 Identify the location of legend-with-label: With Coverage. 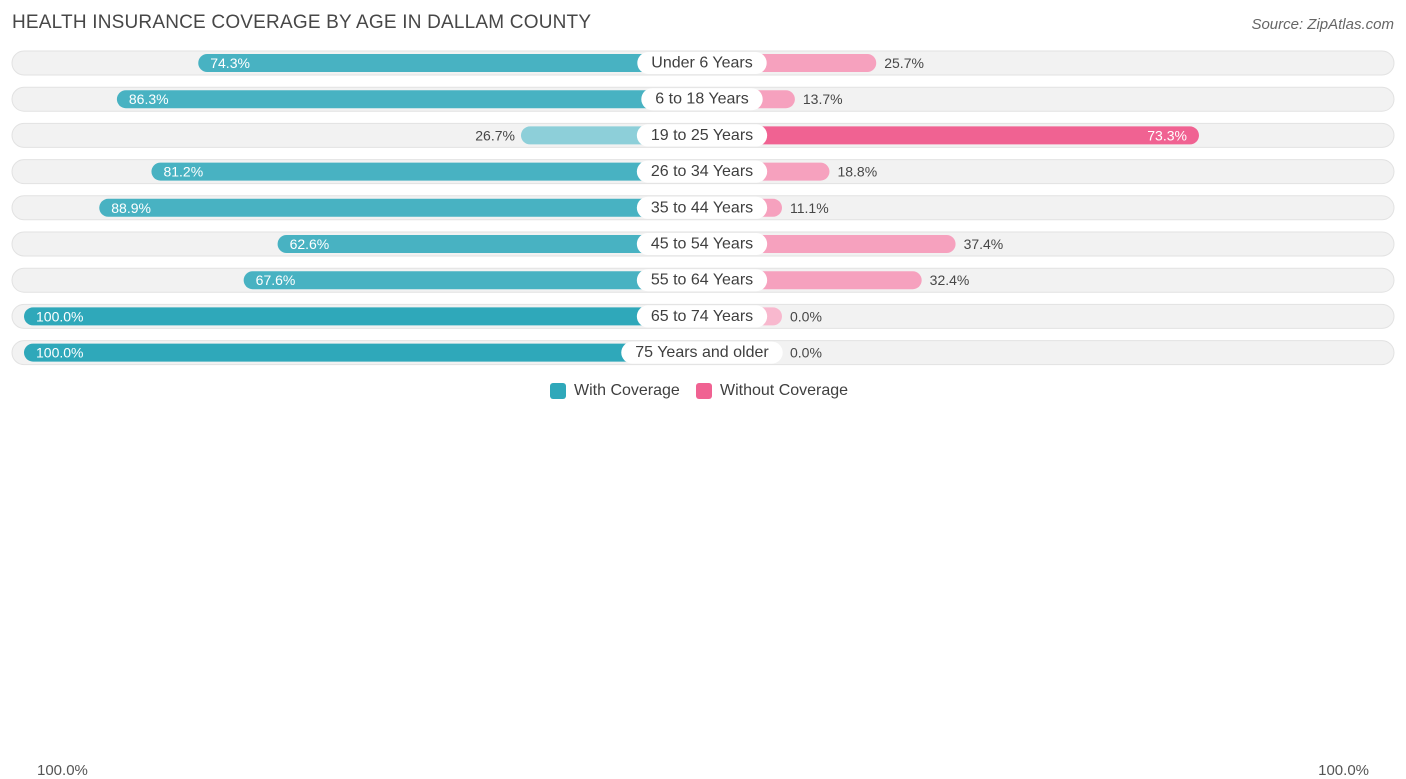
(627, 390).